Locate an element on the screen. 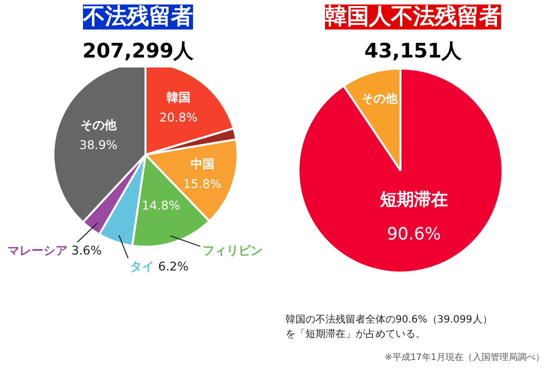  text: 韓国の不法残留者全体の90.6%（39.099人）を「短期滞在」が占めている。 is located at coordinates (389, 327).